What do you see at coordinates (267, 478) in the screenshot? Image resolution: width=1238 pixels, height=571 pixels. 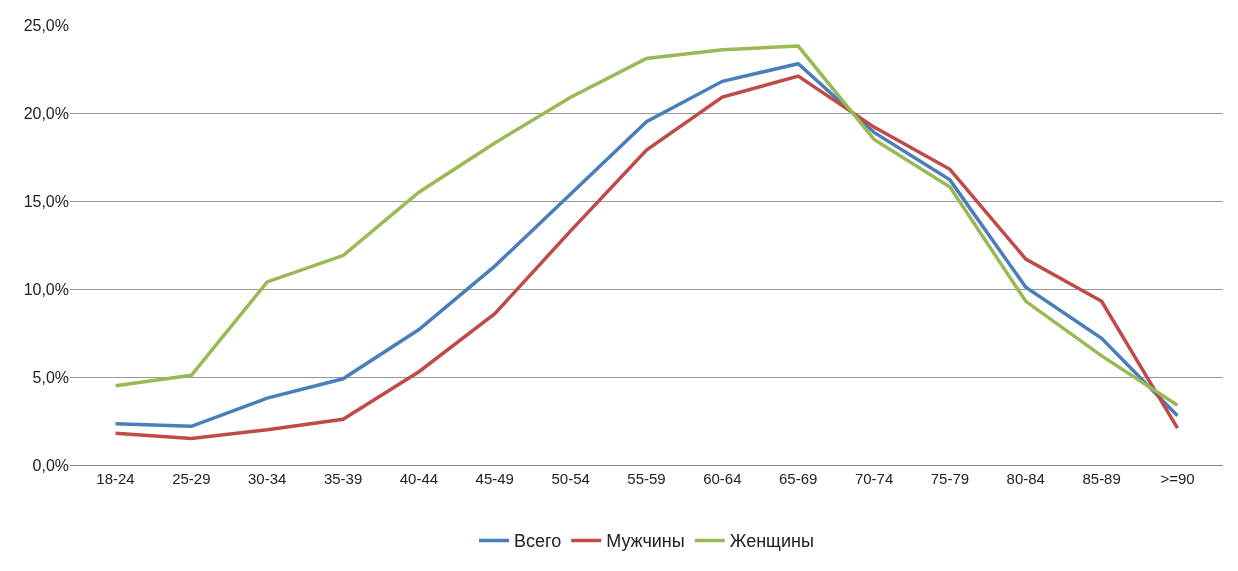 I see `x-tick-label: 30-34` at bounding box center [267, 478].